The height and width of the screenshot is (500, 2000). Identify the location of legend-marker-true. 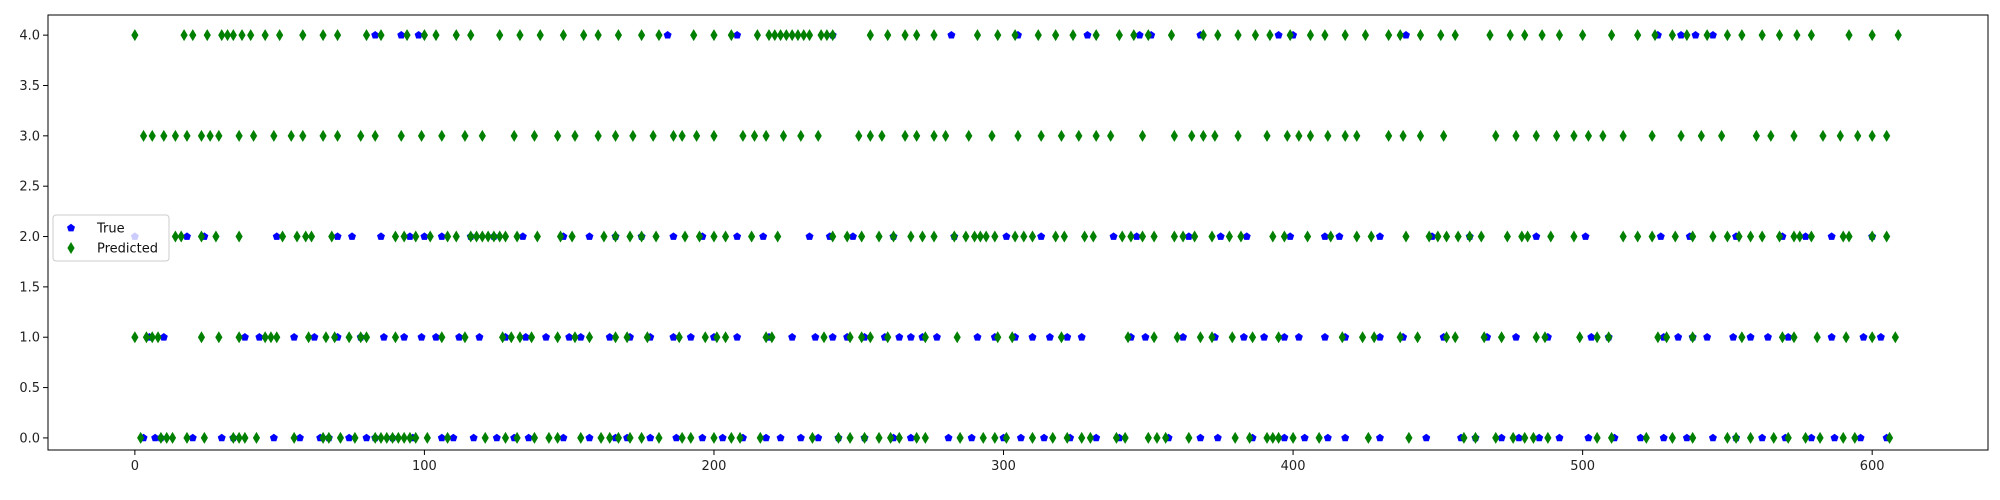
(71, 227).